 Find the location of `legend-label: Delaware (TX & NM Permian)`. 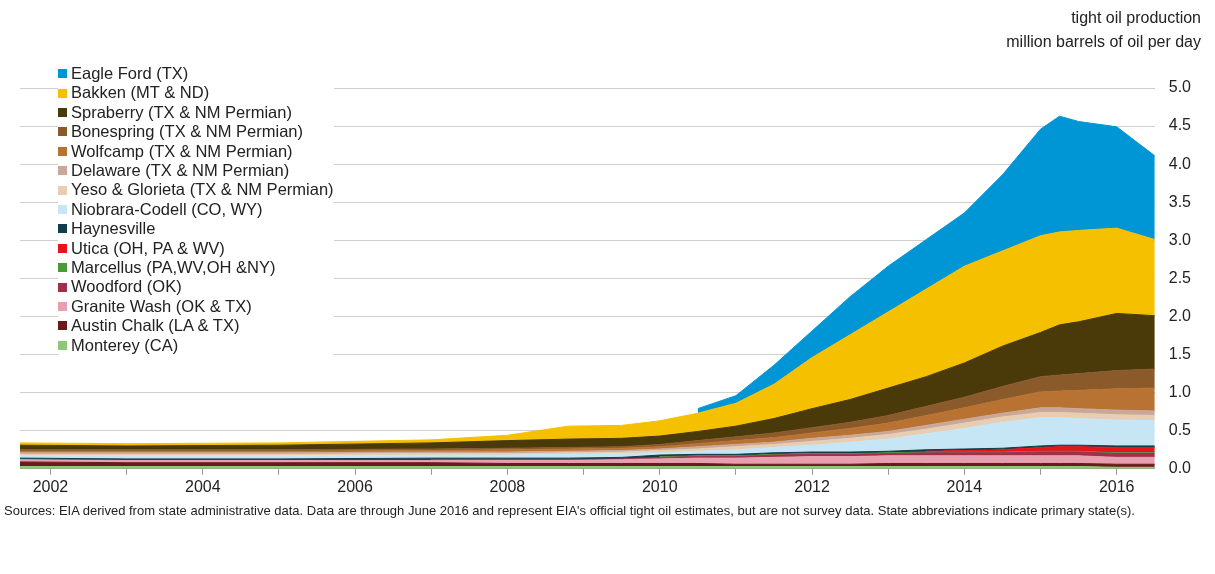

legend-label: Delaware (TX & NM Permian) is located at coordinates (180, 171).